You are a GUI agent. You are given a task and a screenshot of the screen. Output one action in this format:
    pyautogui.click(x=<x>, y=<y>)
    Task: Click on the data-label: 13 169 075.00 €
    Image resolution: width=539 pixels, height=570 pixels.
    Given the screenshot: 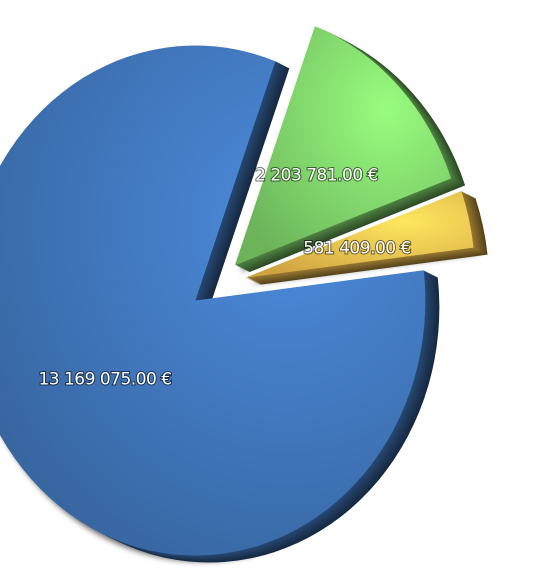 What is the action you would take?
    pyautogui.click(x=104, y=379)
    